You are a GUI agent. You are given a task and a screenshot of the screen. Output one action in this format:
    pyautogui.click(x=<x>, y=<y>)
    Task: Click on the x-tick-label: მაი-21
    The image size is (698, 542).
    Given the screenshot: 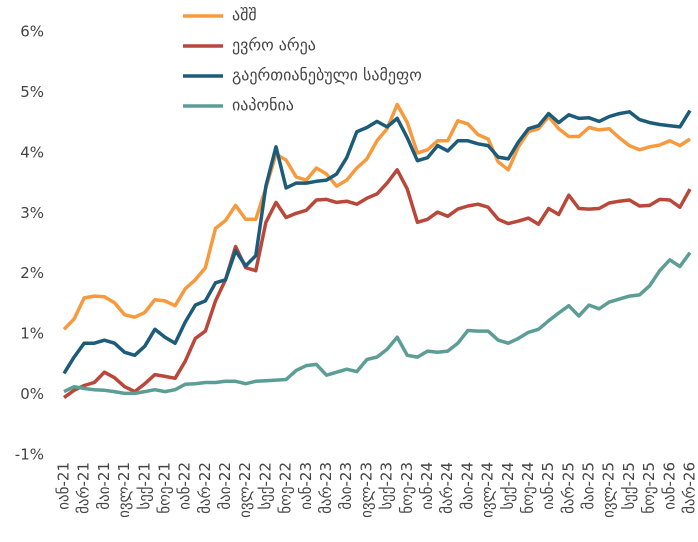 What is the action you would take?
    pyautogui.click(x=104, y=486)
    